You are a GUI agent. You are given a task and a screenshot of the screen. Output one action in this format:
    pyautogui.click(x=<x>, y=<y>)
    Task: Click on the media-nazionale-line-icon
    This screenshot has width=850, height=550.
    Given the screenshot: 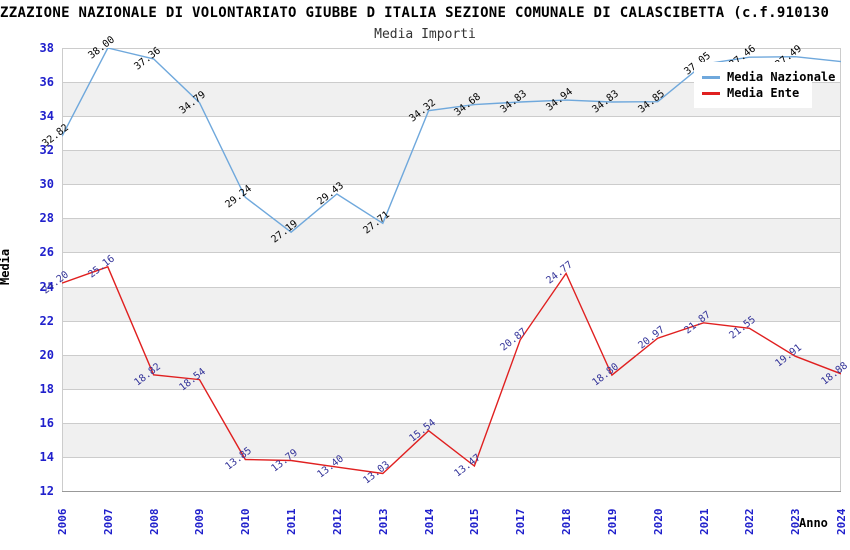 What is the action you would take?
    pyautogui.click(x=711, y=77)
    